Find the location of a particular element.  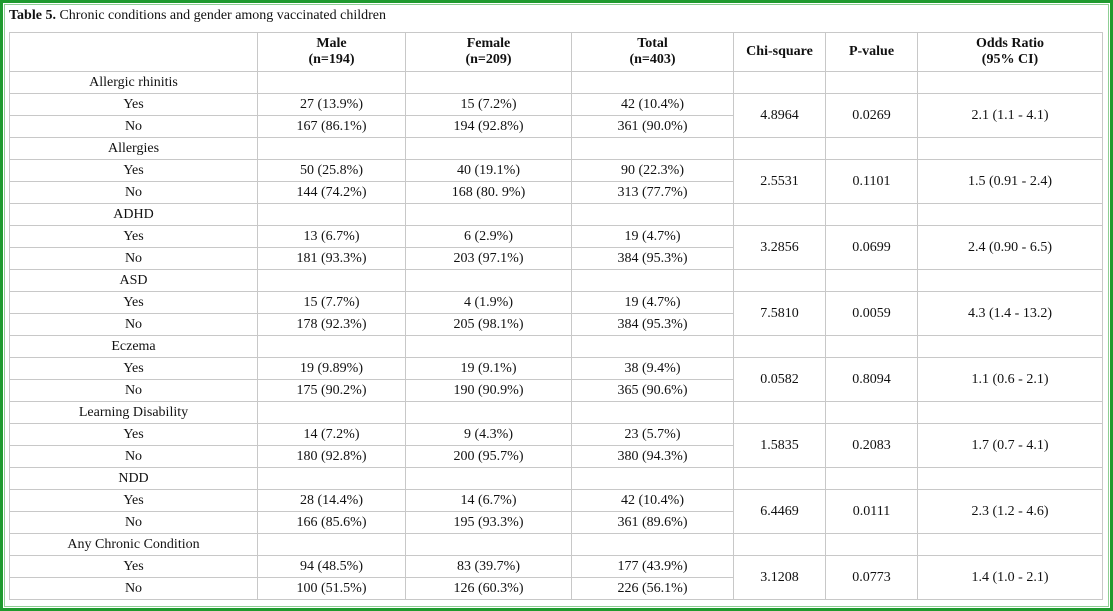

female-value: 83 (39.7%) is located at coordinates (488, 566).